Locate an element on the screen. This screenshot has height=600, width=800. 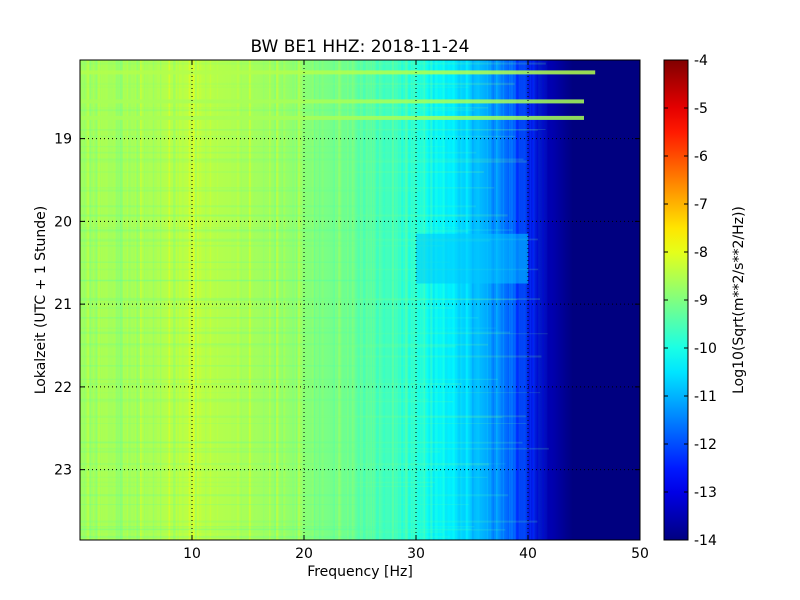
colorbar-tick-label: -9 is located at coordinates (701, 301).